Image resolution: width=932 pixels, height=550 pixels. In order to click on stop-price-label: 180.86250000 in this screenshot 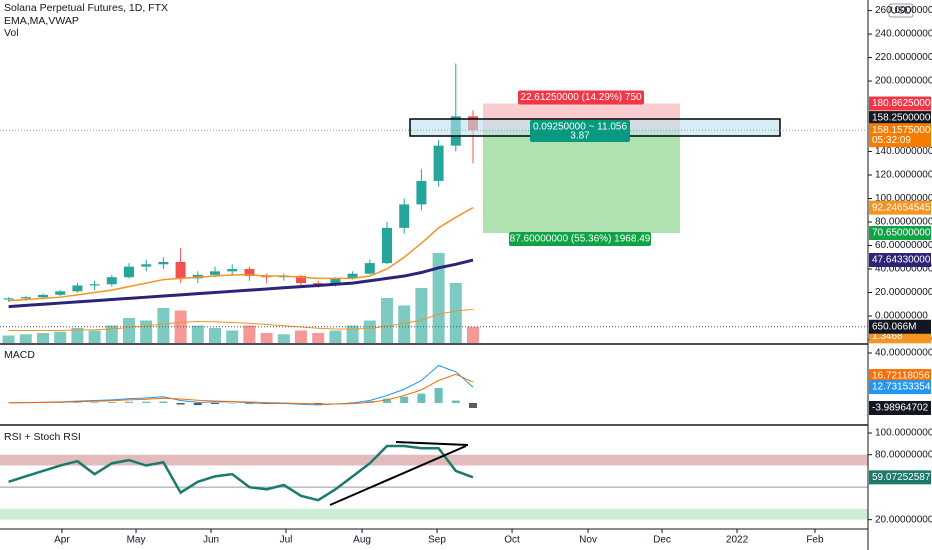, I will do `click(902, 103)`.